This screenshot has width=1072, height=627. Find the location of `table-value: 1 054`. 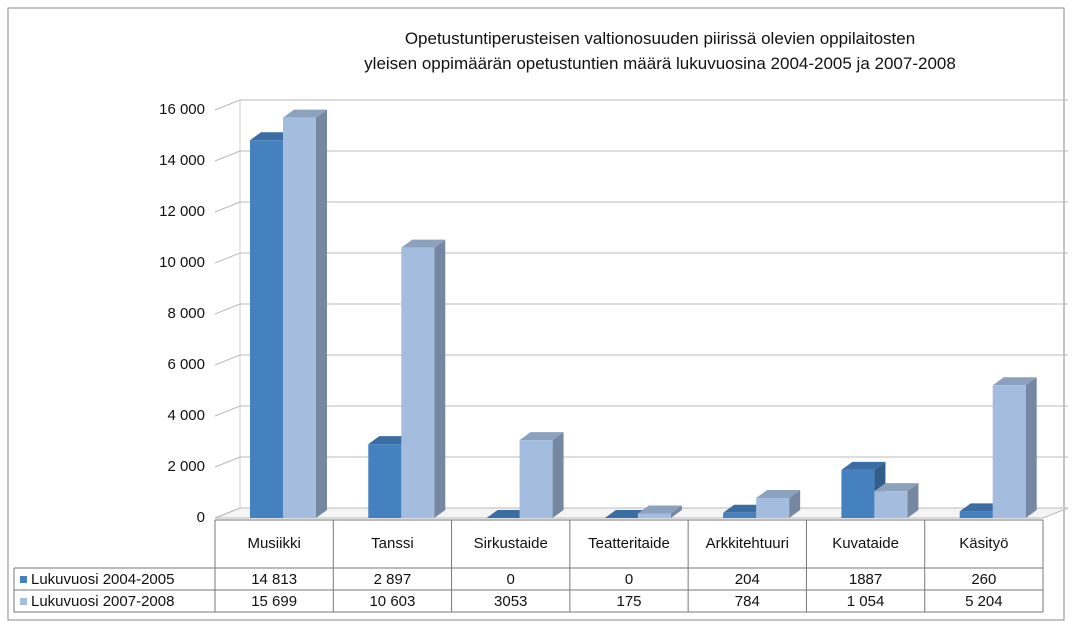

table-value: 1 054 is located at coordinates (866, 601).